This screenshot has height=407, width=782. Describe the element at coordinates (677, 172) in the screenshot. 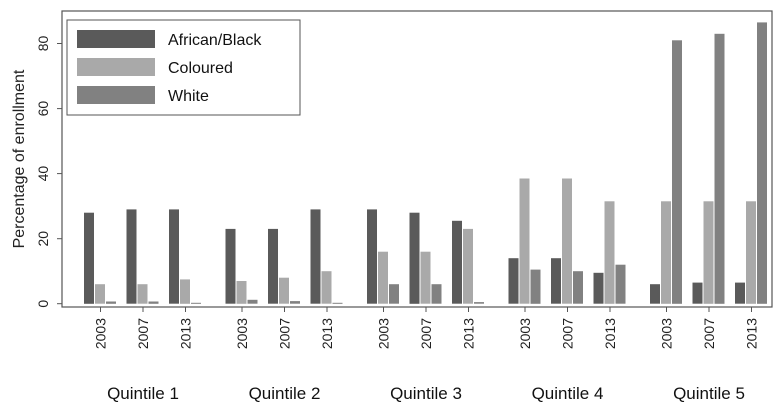

I see `bar-white-quintile-5-2003` at that location.